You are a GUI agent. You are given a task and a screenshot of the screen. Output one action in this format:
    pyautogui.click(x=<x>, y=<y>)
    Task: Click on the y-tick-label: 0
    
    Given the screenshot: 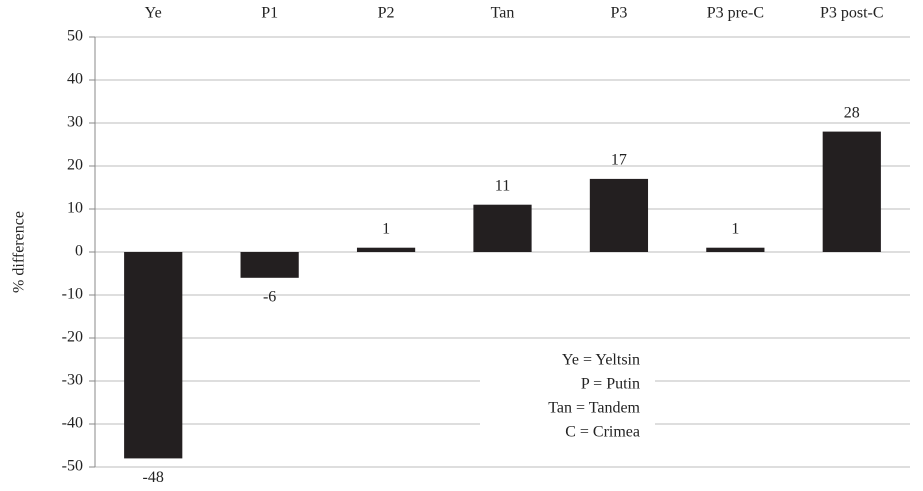 What is the action you would take?
    pyautogui.click(x=79, y=251)
    